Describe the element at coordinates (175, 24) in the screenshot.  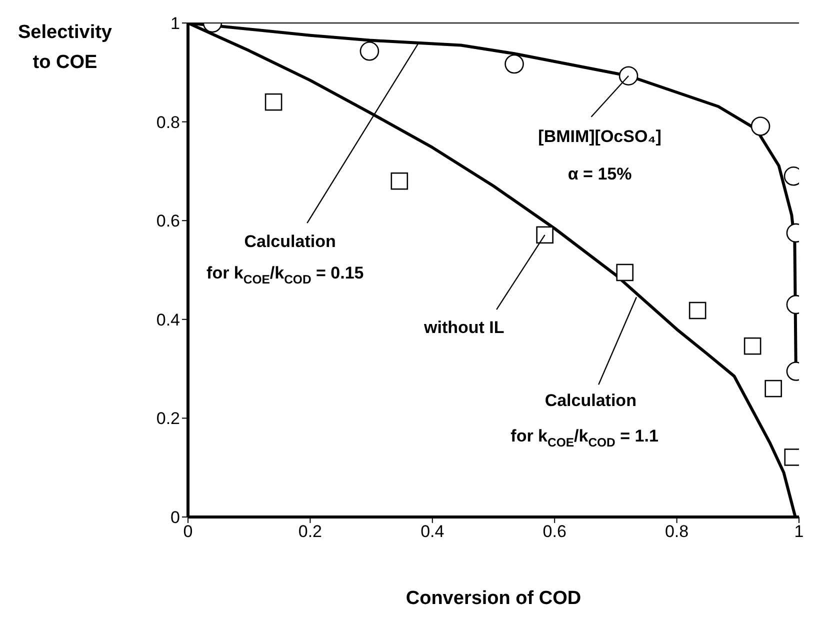
I see `y-tick-label: 1` at that location.